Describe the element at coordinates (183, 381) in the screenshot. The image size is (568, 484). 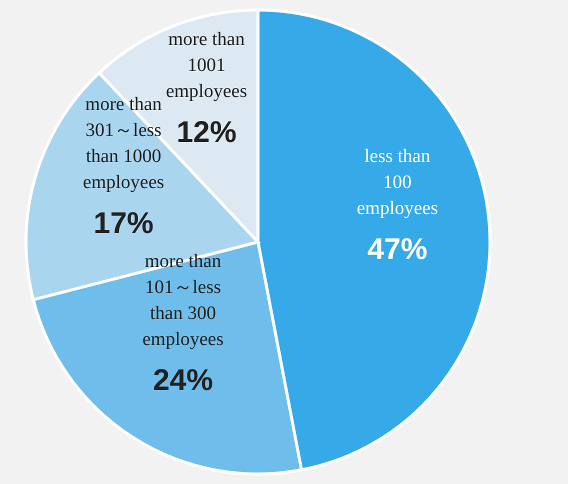
I see `data-label: 24%` at that location.